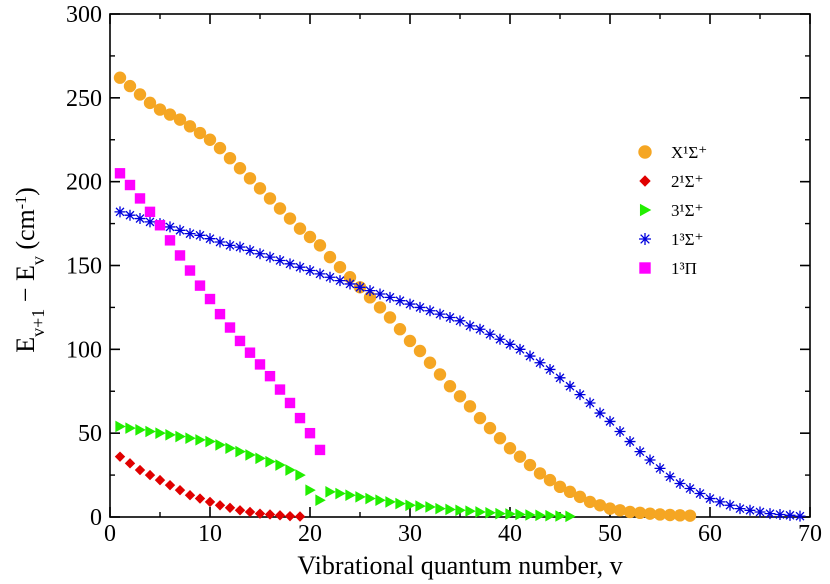 The width and height of the screenshot is (830, 584). Describe the element at coordinates (84, 15) in the screenshot. I see `y-tick-label: 300` at that location.